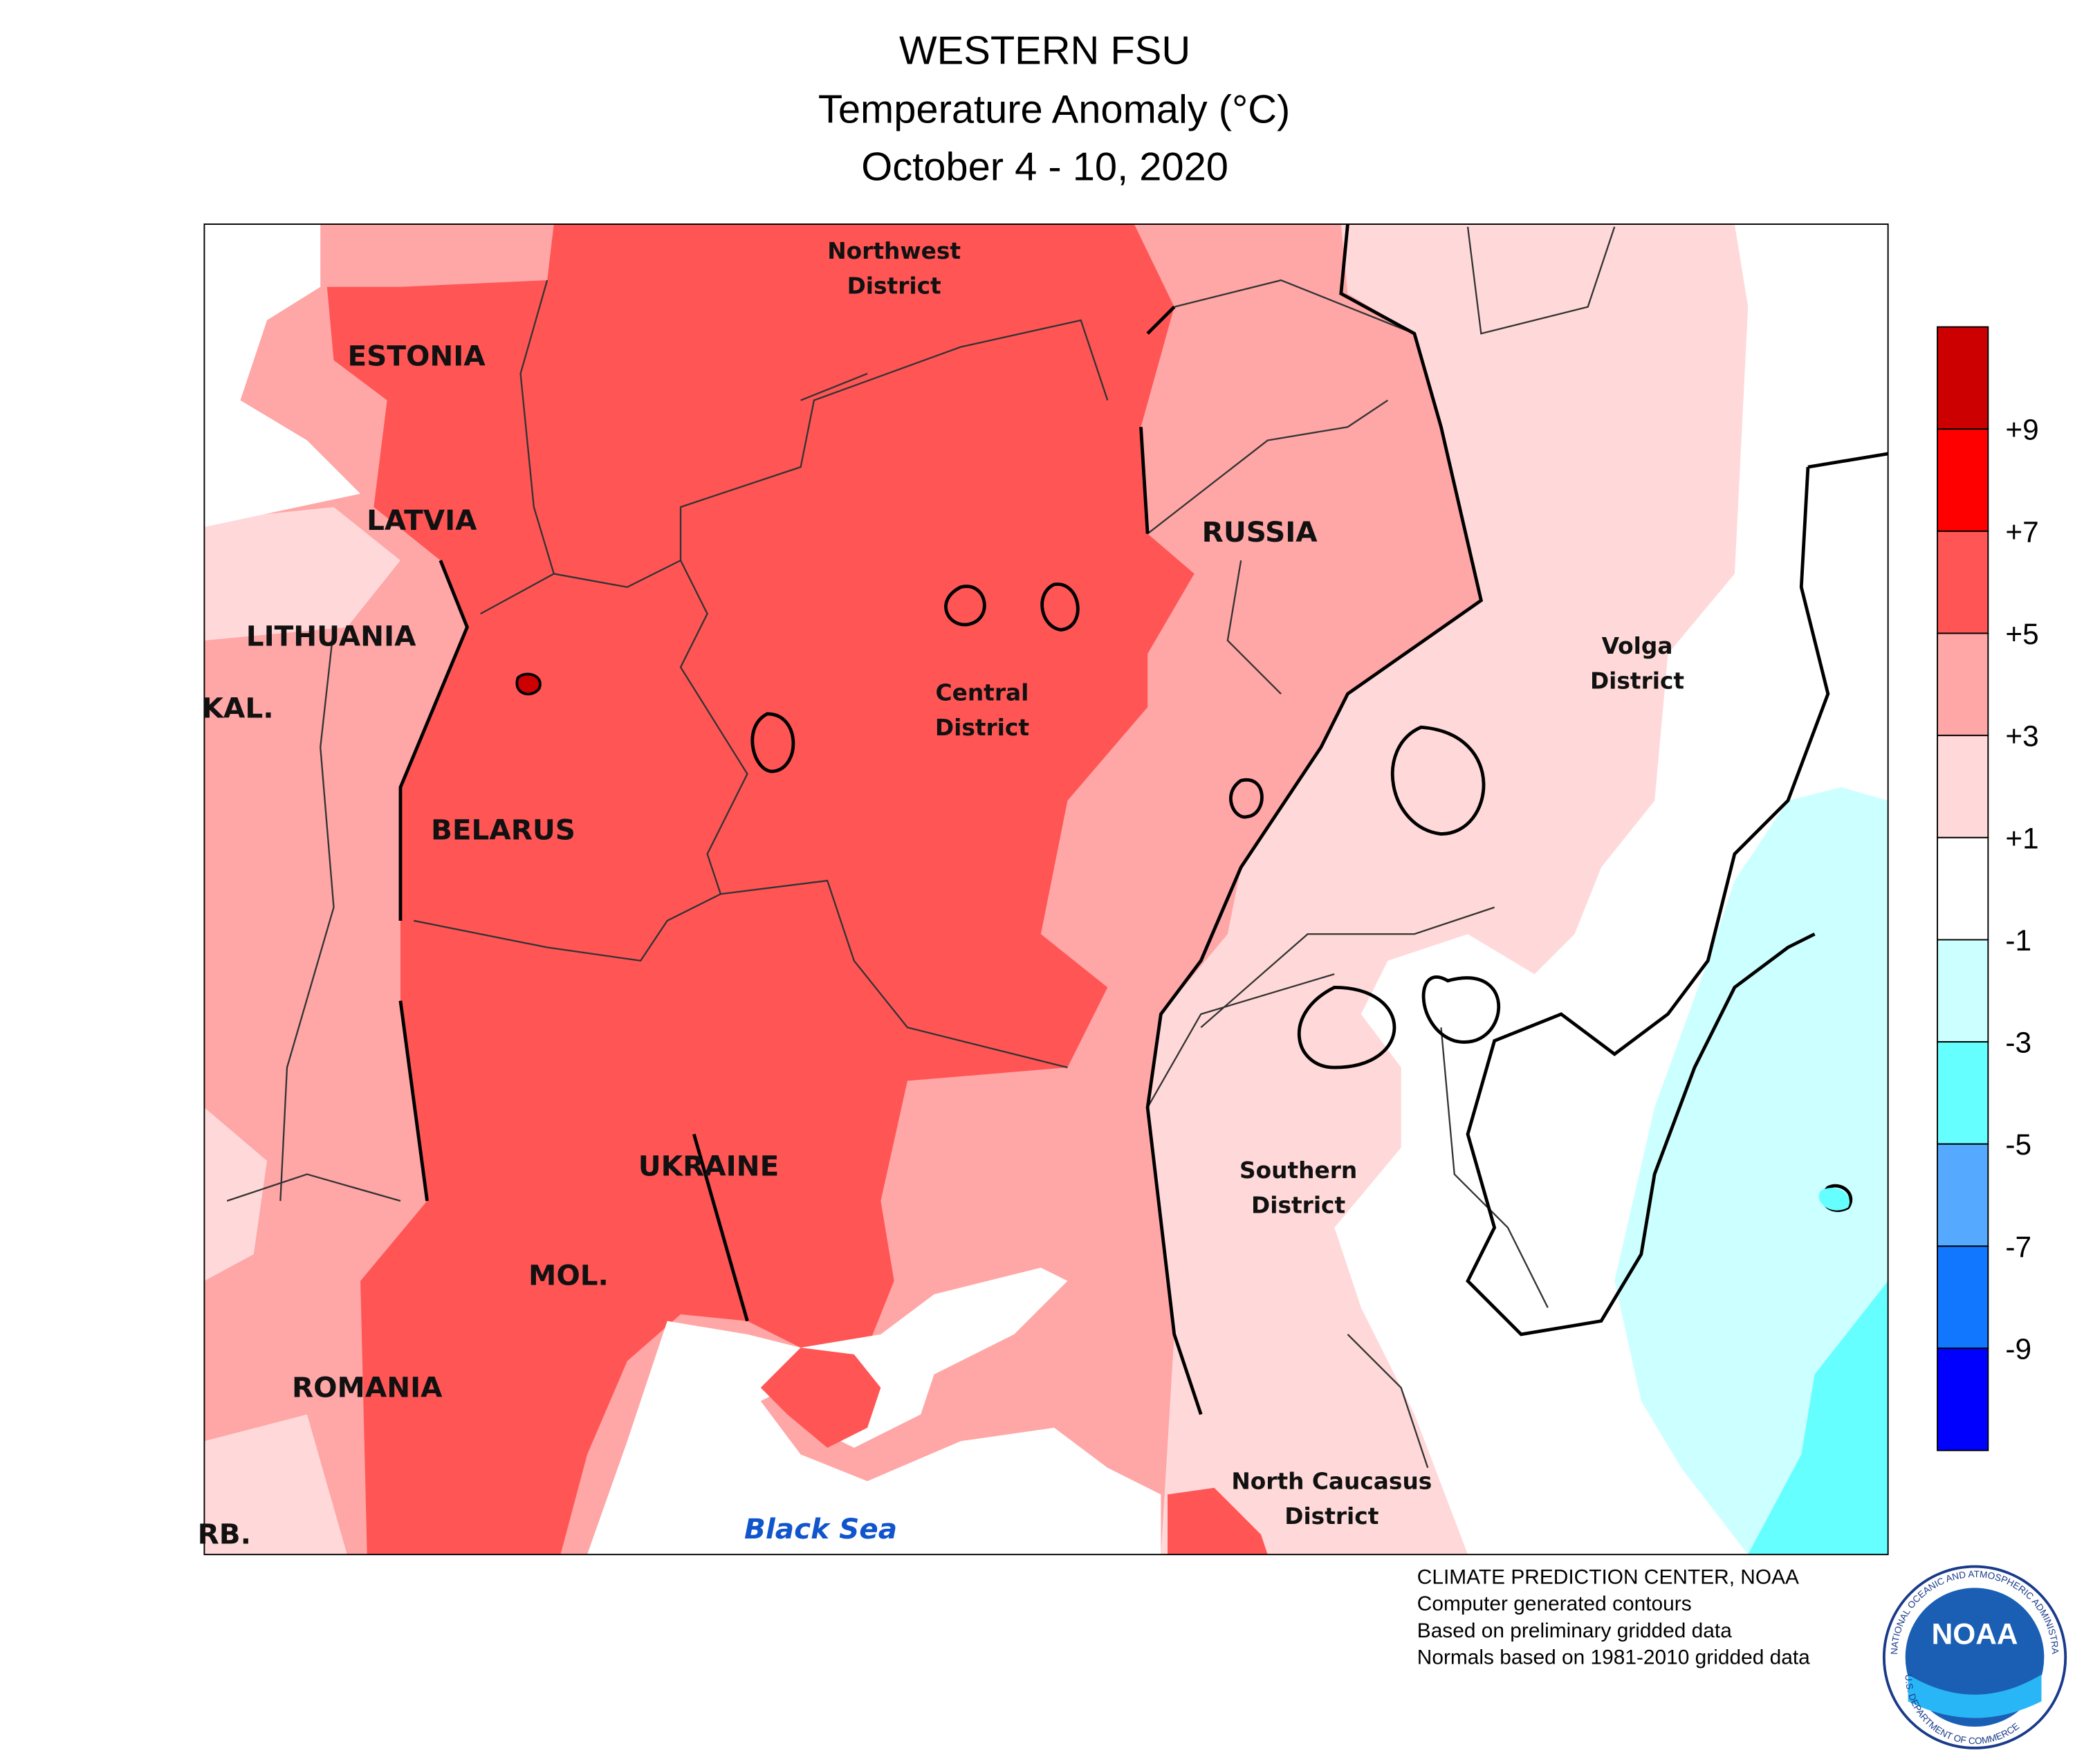  What do you see at coordinates (528, 684) in the screenshot?
I see `hot-spot` at bounding box center [528, 684].